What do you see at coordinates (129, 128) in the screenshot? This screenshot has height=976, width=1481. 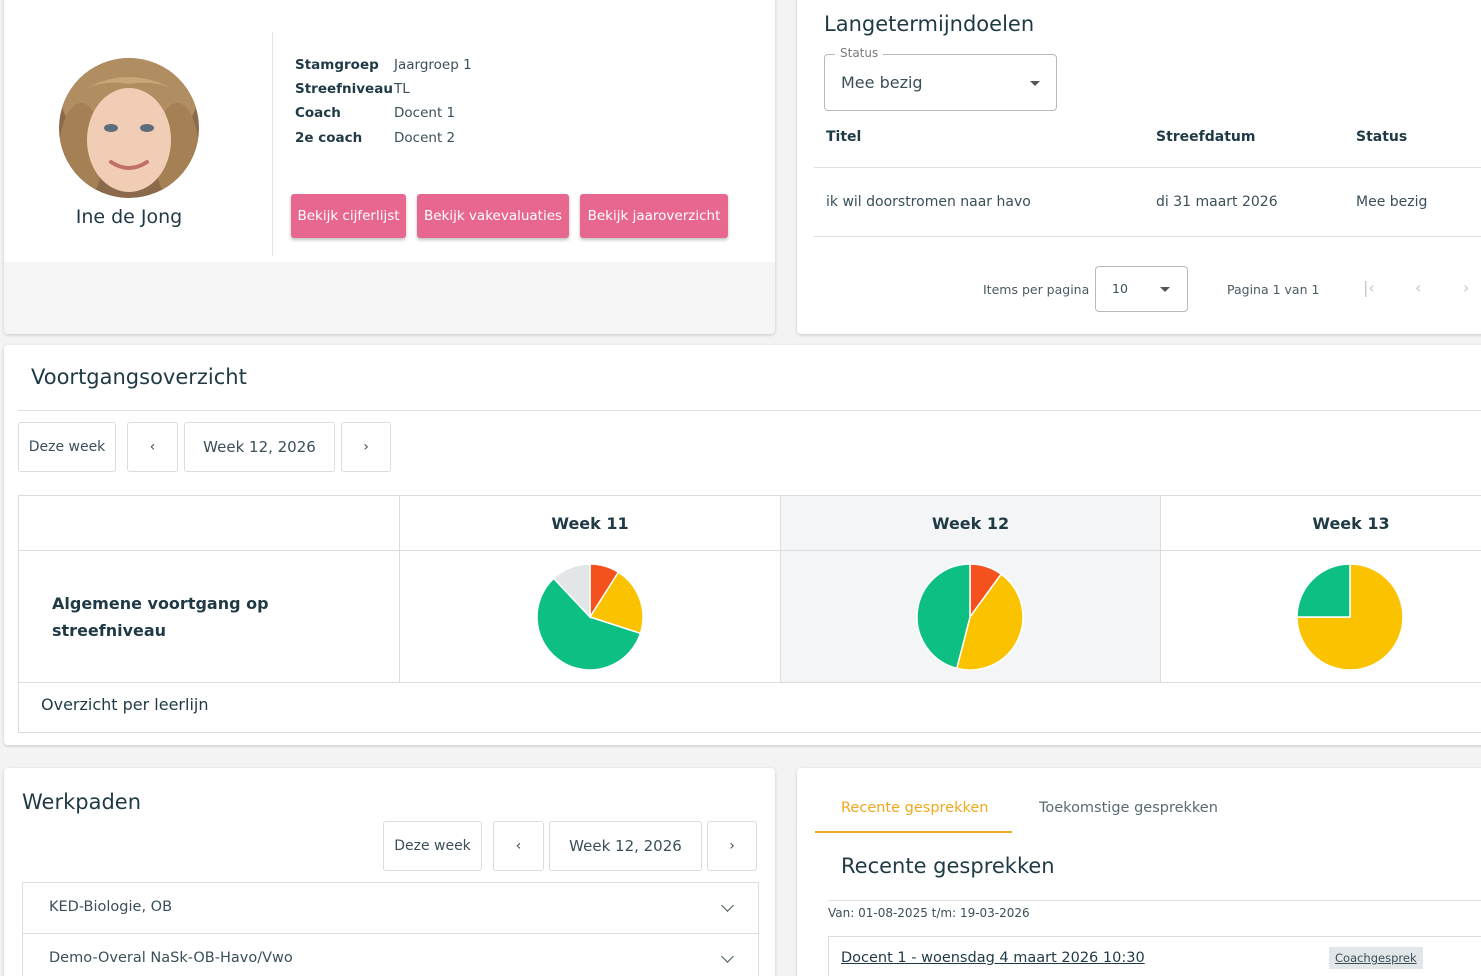 I see `student-avatar` at bounding box center [129, 128].